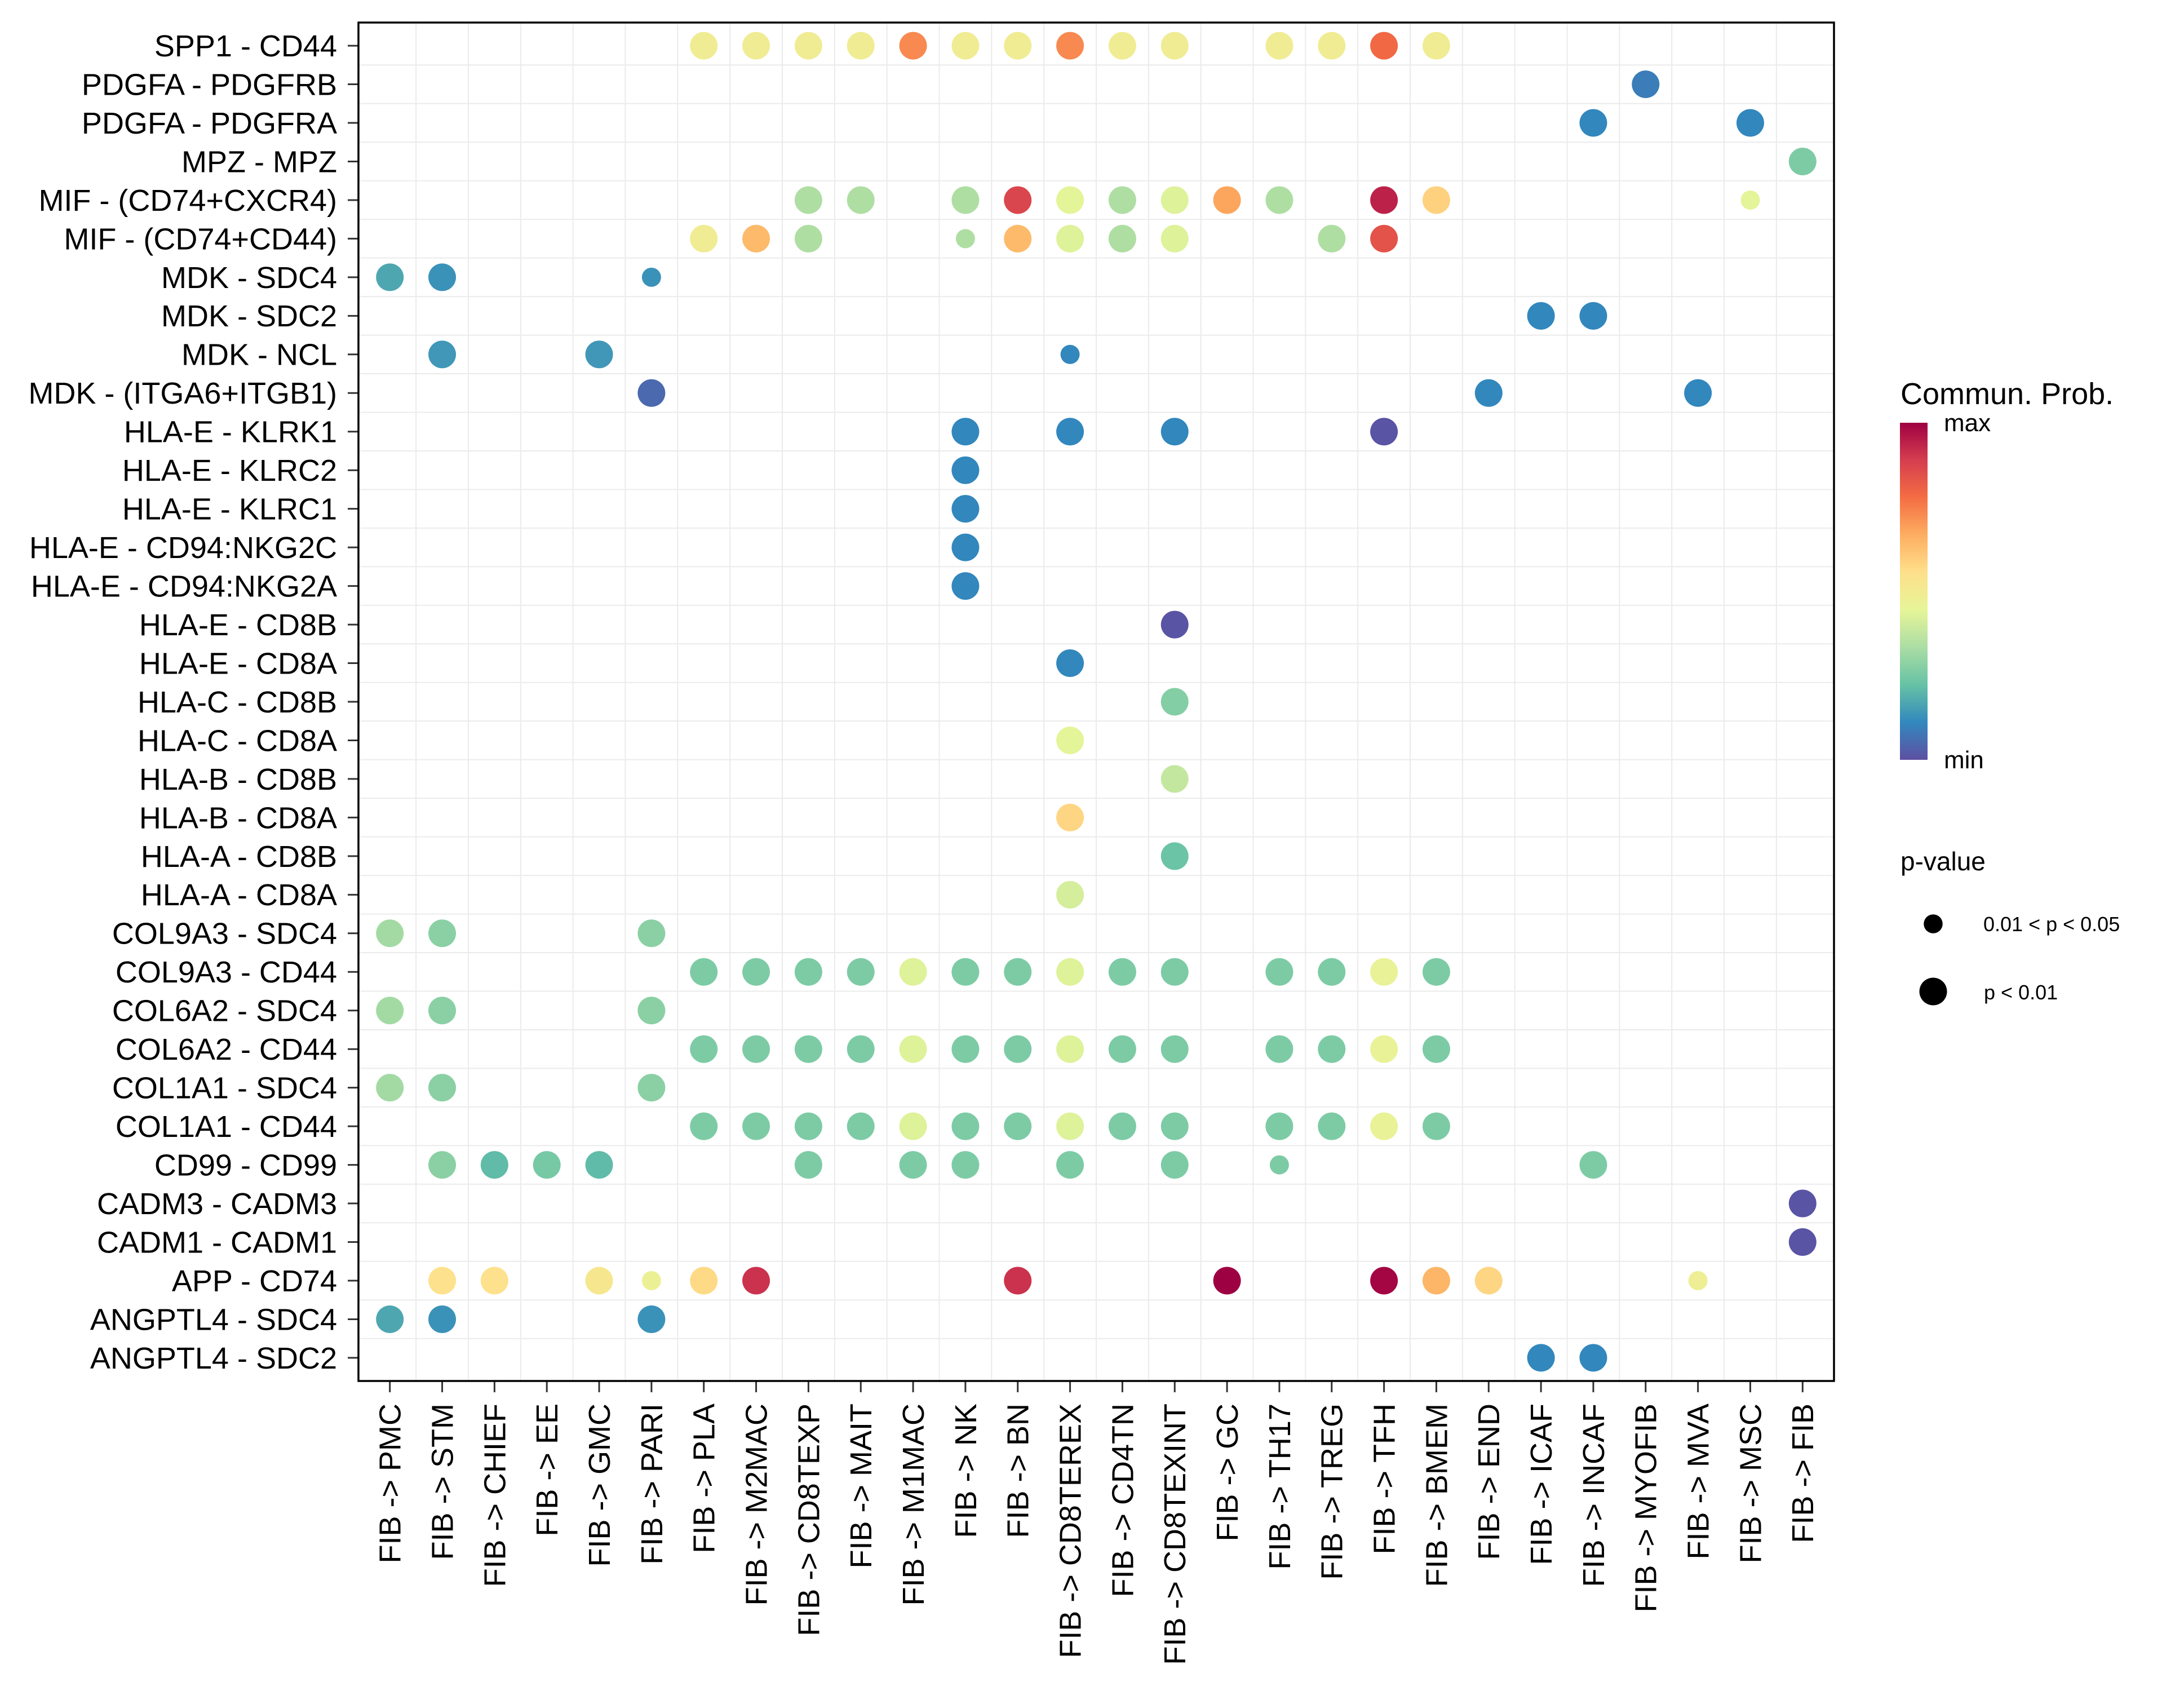 The height and width of the screenshot is (1691, 2184). I want to click on x-tick-label: FIB -> MAIT, so click(861, 1486).